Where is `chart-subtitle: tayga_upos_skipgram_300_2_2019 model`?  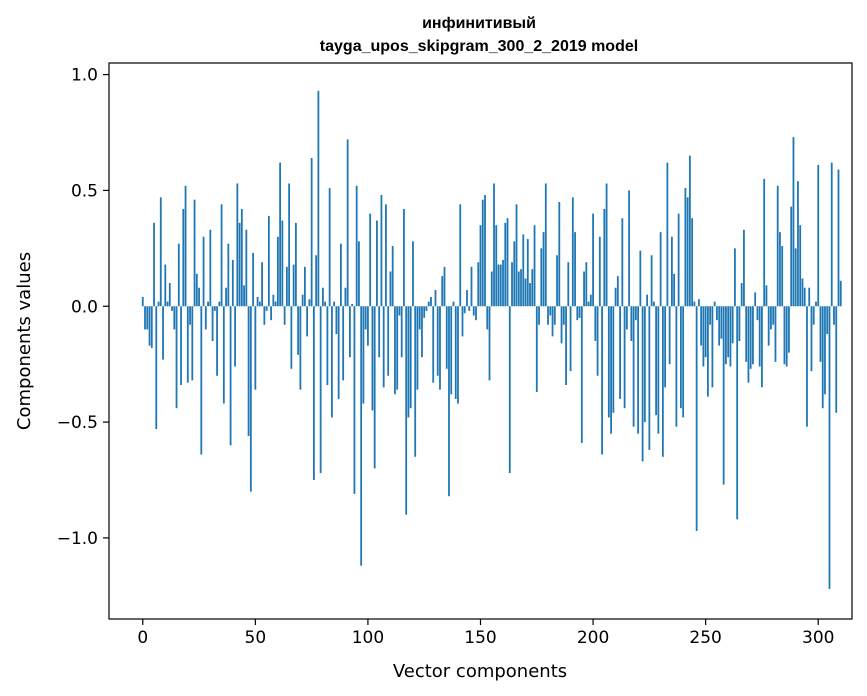 chart-subtitle: tayga_upos_skipgram_300_2_2019 model is located at coordinates (479, 46).